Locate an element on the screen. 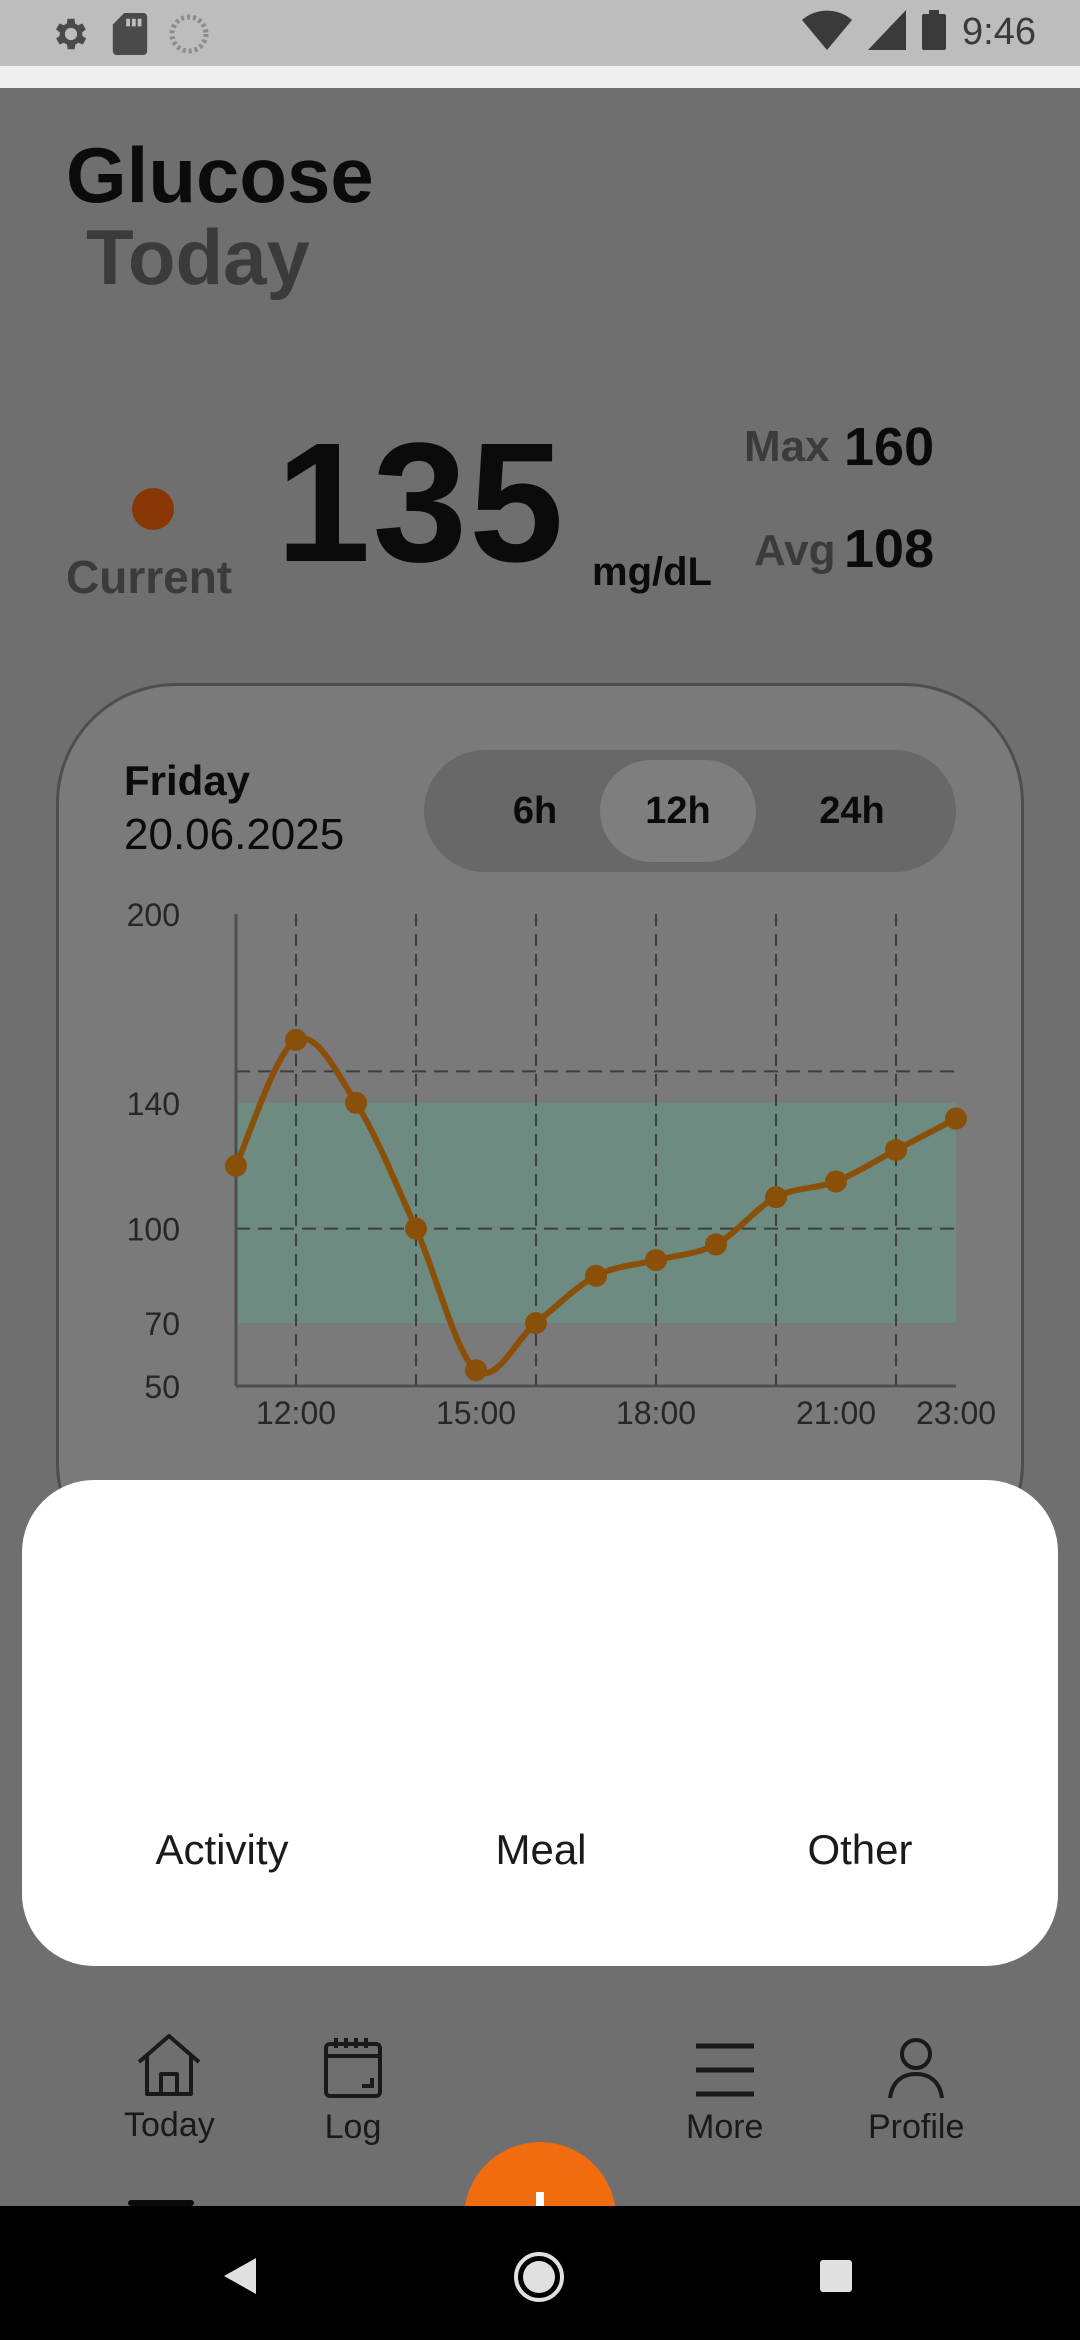 Image resolution: width=1080 pixels, height=2340 pixels. max-value: 160 is located at coordinates (889, 447).